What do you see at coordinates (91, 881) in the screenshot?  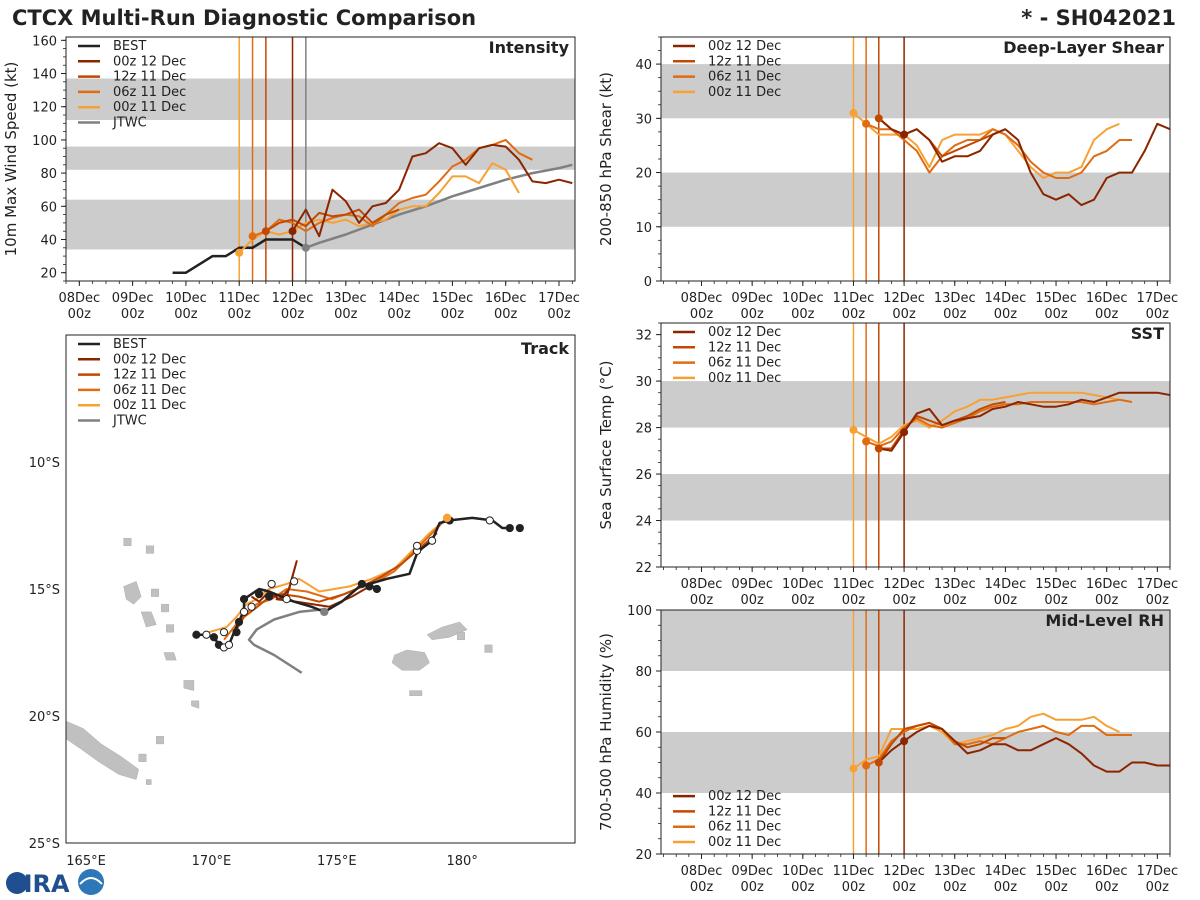 I see `cira-logo-wave-icon` at bounding box center [91, 881].